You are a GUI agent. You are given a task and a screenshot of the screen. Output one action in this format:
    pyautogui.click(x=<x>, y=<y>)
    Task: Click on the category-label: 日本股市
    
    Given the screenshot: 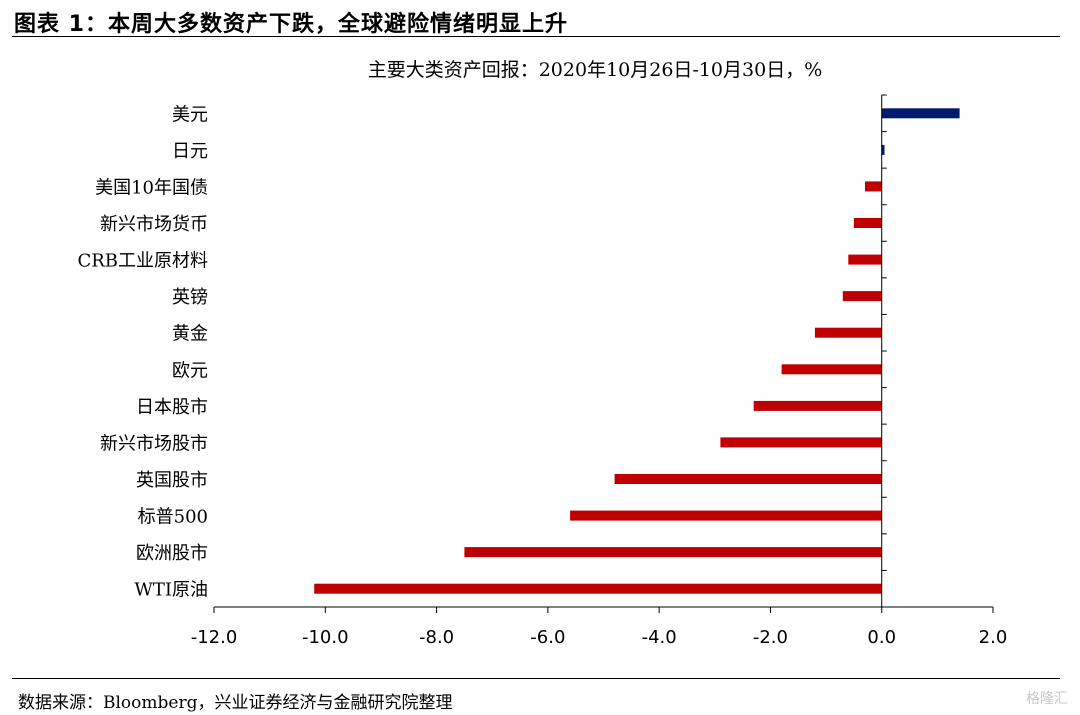 What is the action you would take?
    pyautogui.click(x=172, y=407)
    